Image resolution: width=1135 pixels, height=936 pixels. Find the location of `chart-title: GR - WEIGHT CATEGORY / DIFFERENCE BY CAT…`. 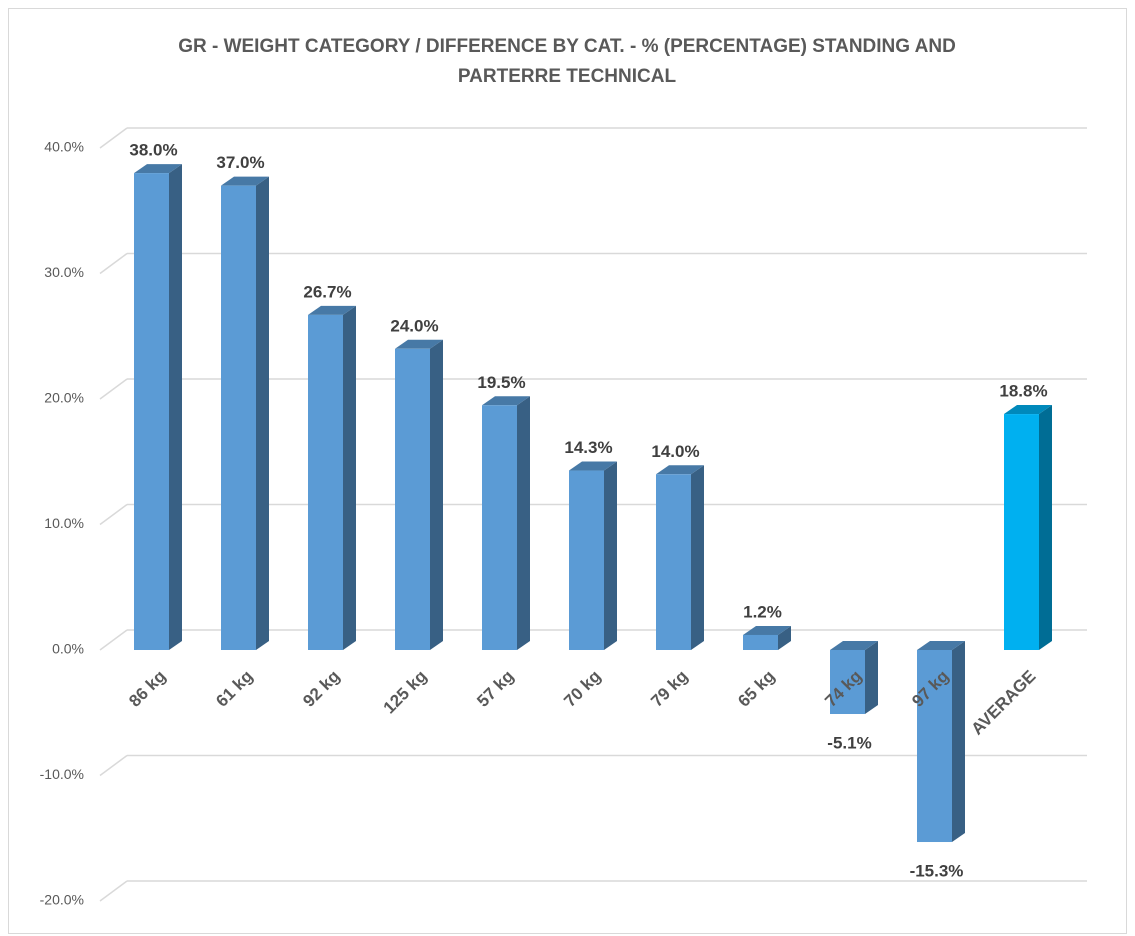

chart-title: GR - WEIGHT CATEGORY / DIFFERENCE BY CAT… is located at coordinates (567, 61).